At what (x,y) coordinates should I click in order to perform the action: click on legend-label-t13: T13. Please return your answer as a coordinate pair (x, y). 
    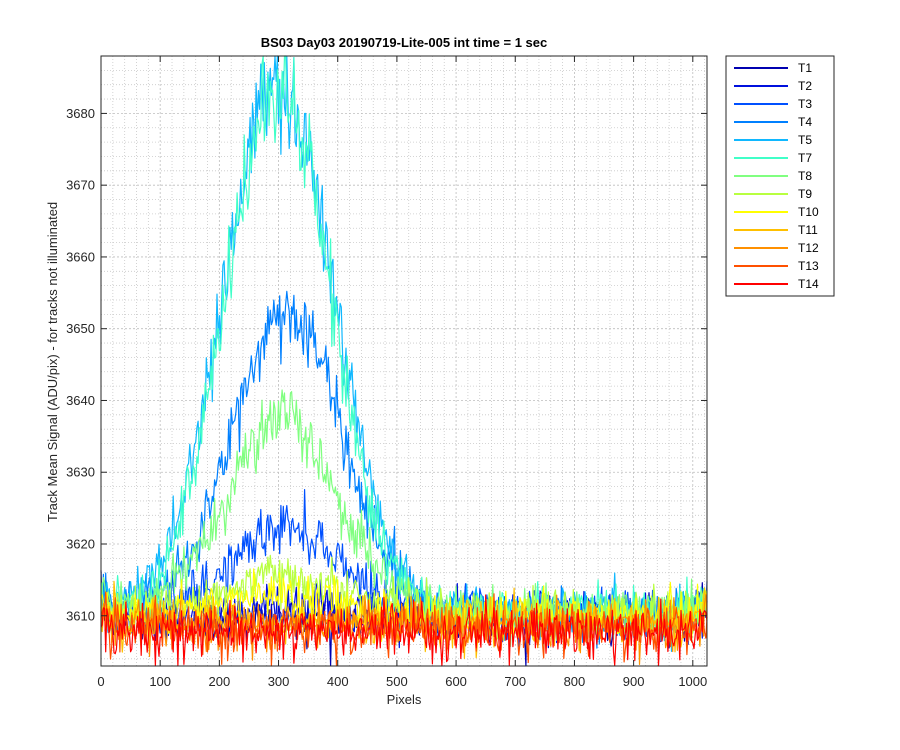
    Looking at the image, I should click on (808, 266).